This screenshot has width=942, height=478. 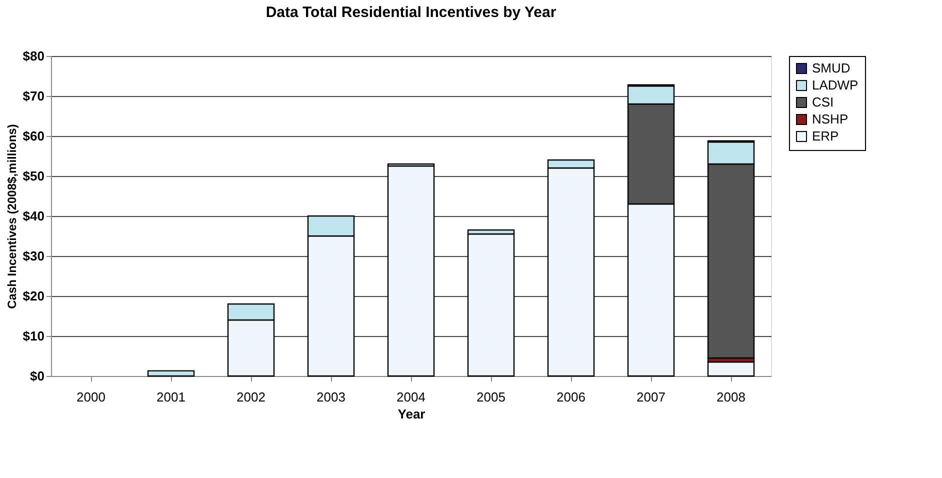 What do you see at coordinates (651, 397) in the screenshot?
I see `x-tick-label: 2007` at bounding box center [651, 397].